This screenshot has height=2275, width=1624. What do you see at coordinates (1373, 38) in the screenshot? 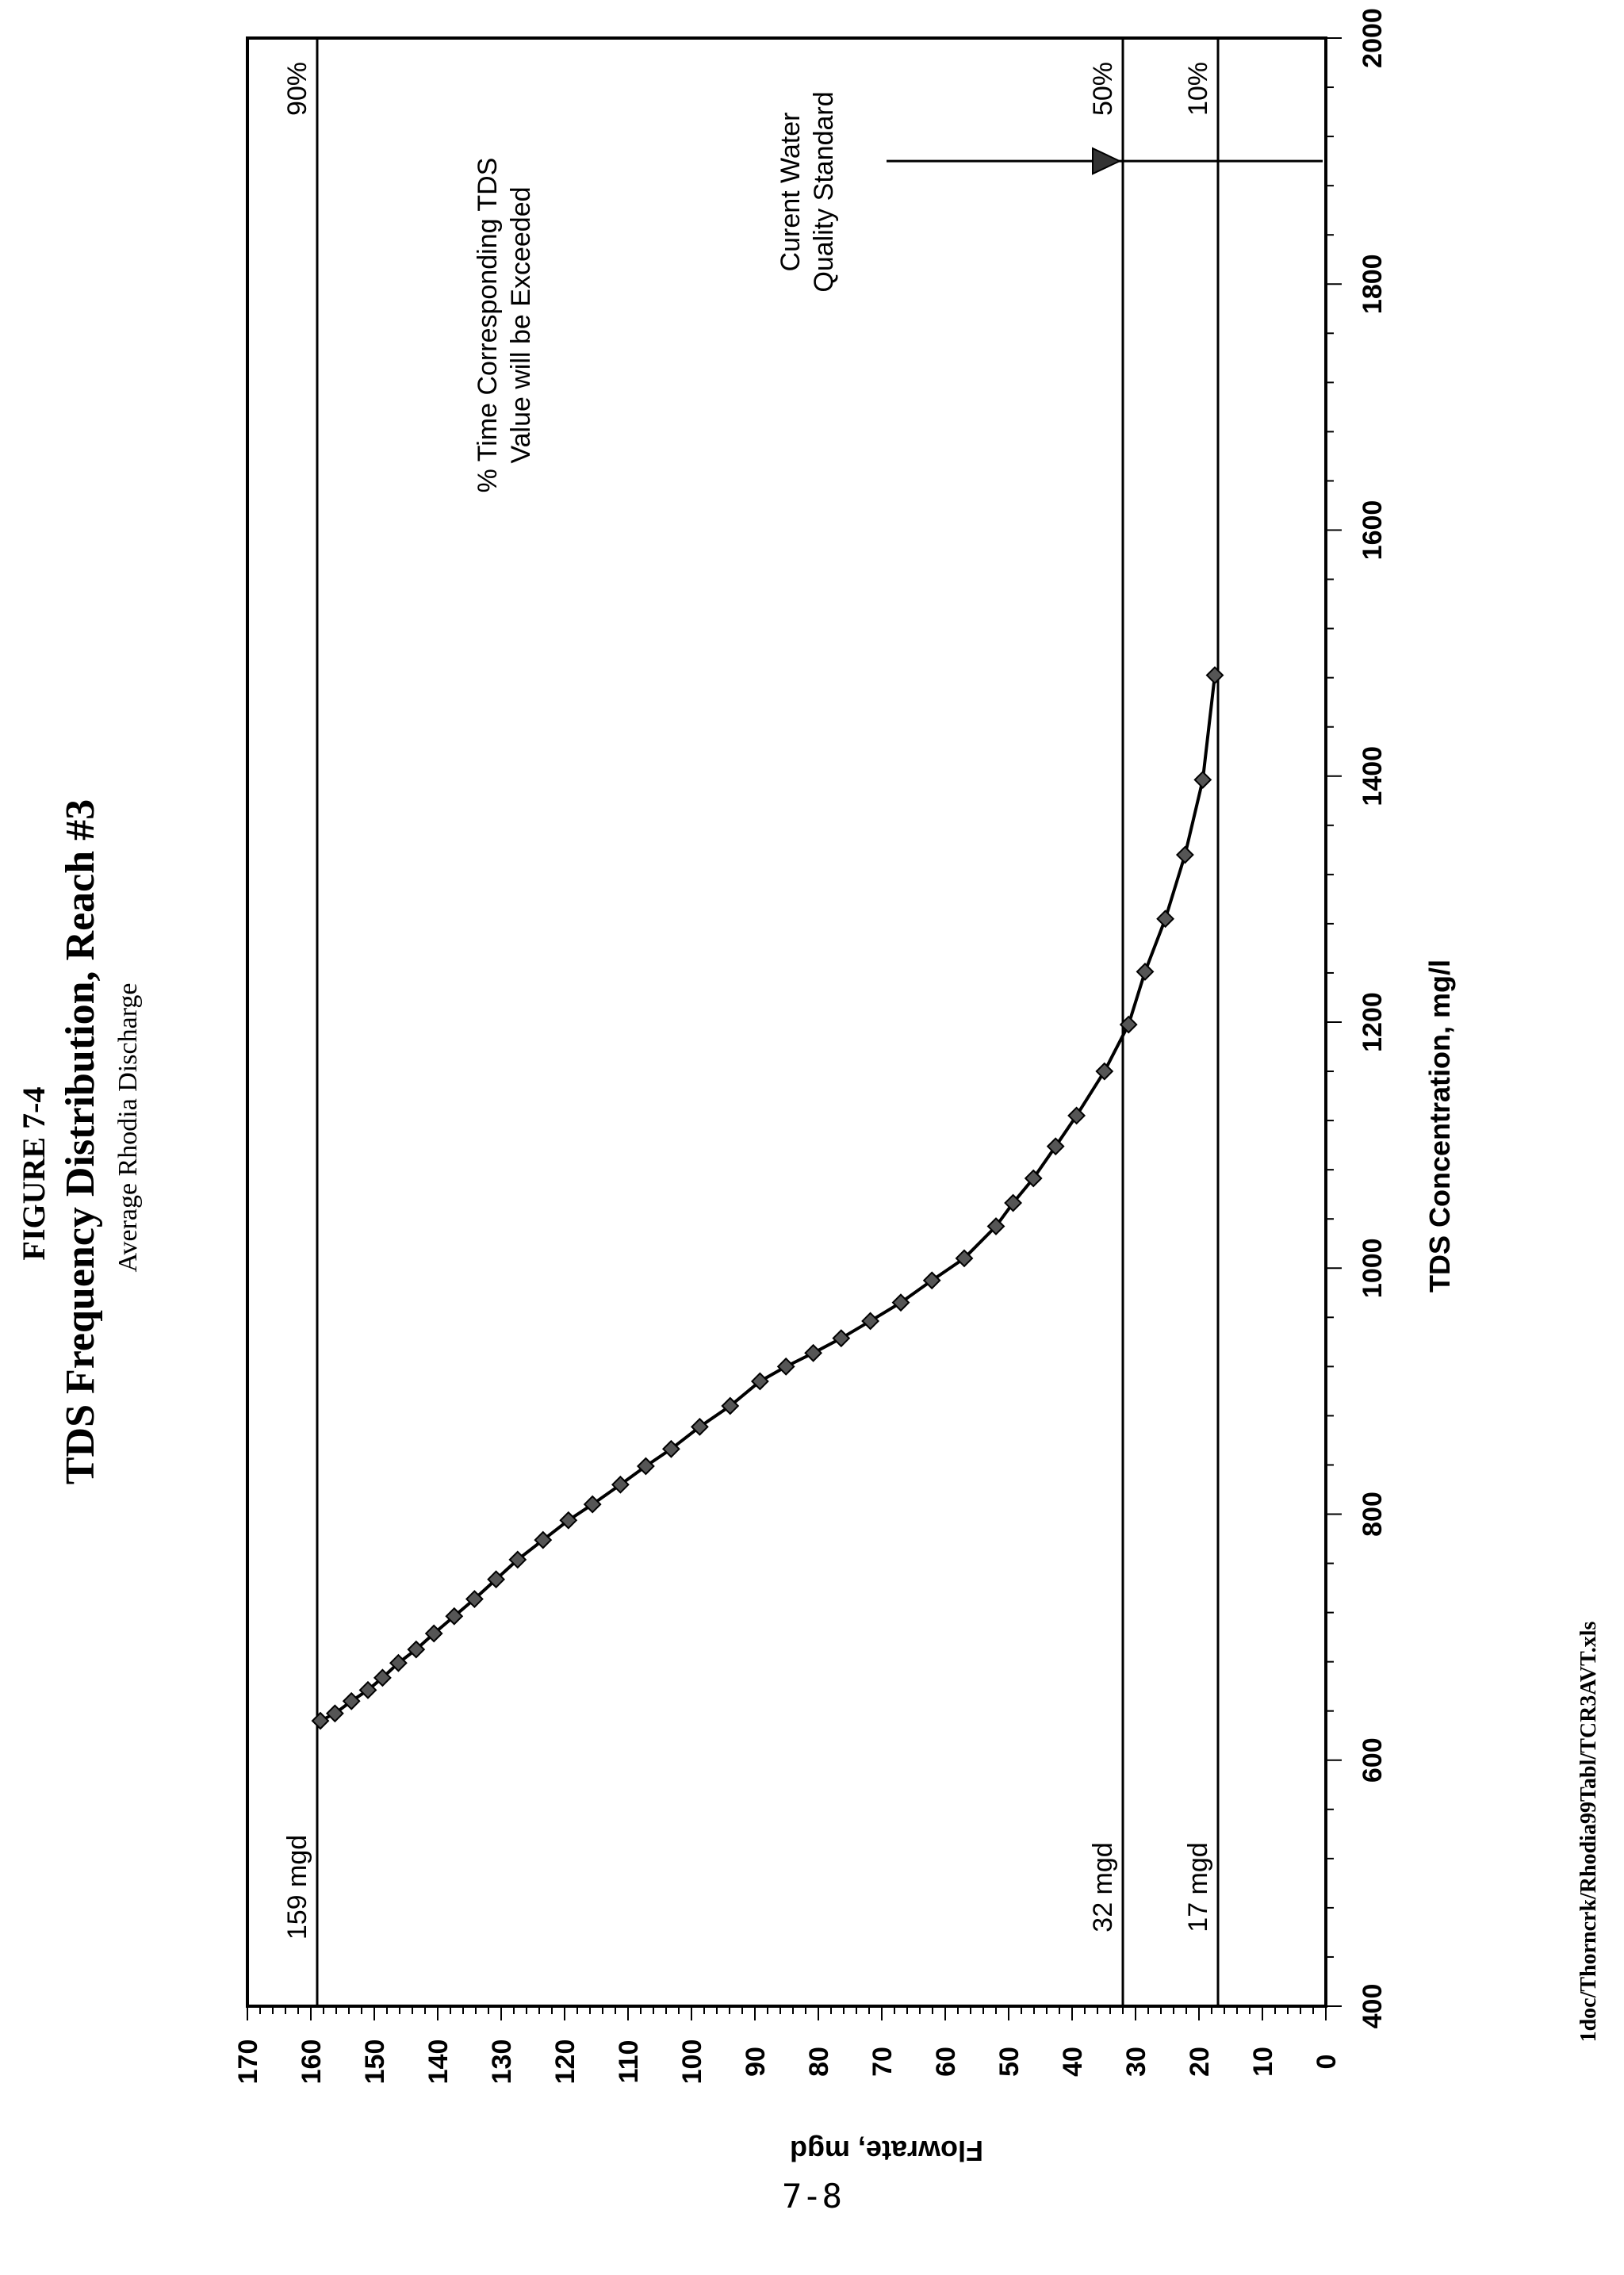
I see `x-tick-label: 2000` at bounding box center [1373, 38].